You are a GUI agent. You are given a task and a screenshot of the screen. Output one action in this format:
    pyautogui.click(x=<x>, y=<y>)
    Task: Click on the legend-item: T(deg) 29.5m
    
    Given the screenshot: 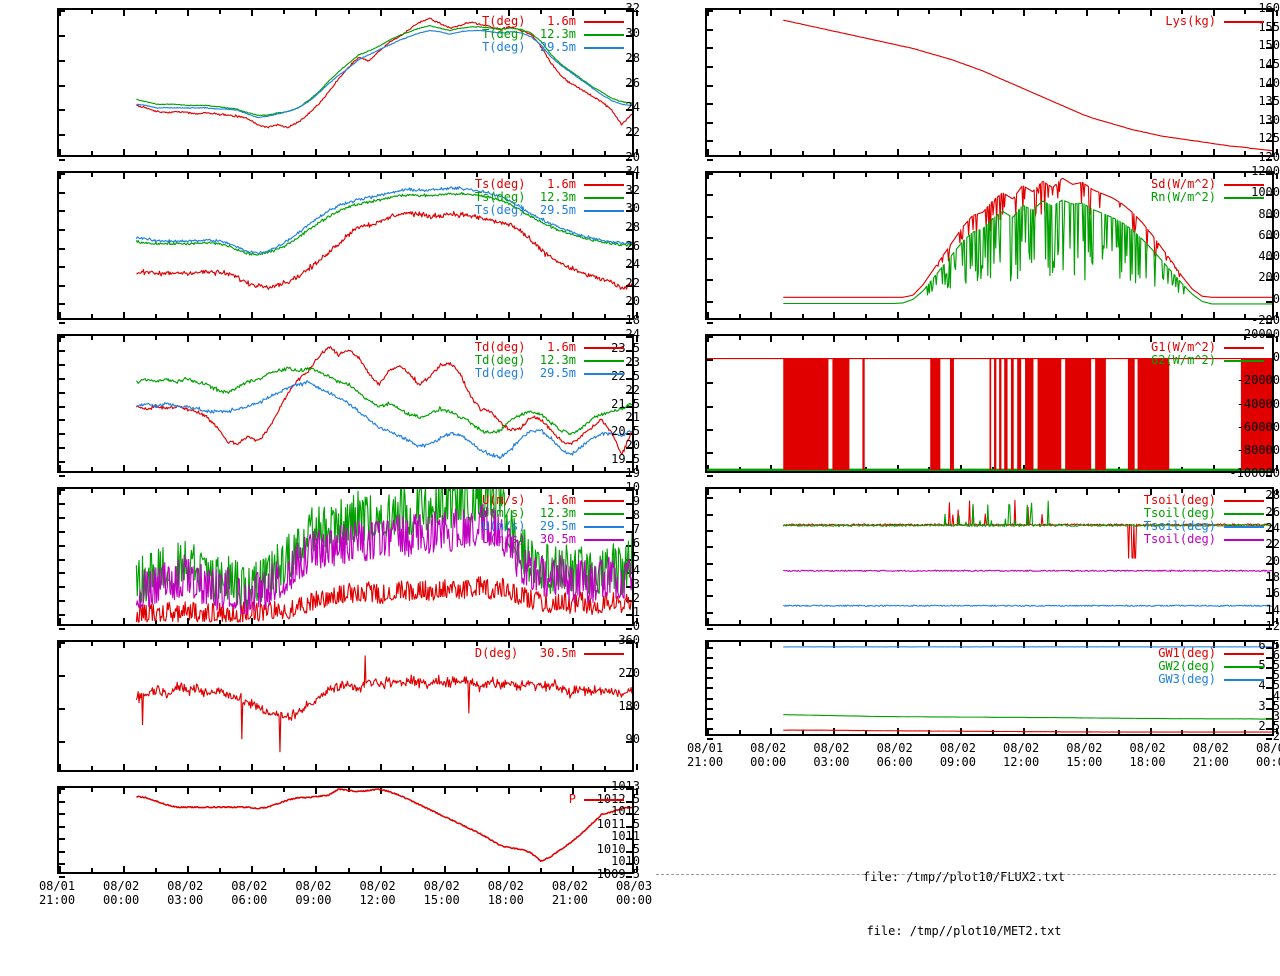 What is the action you would take?
    pyautogui.click(x=553, y=47)
    